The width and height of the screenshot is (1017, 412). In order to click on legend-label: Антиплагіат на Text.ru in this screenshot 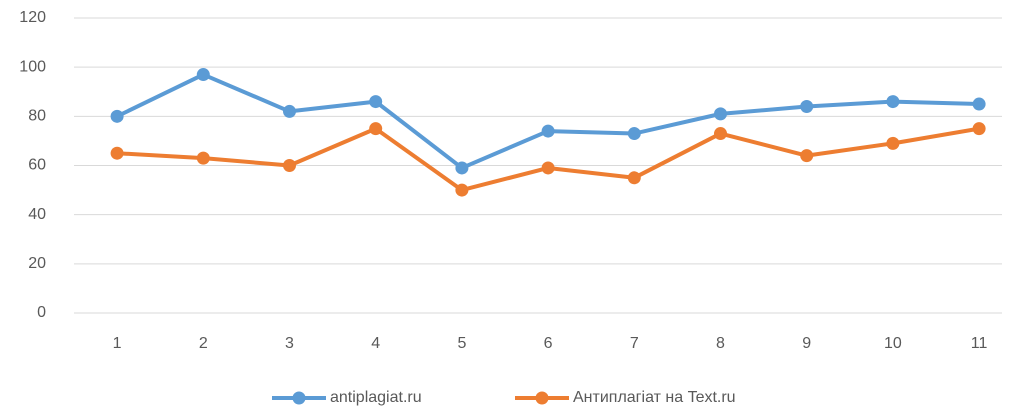, I will do `click(654, 397)`.